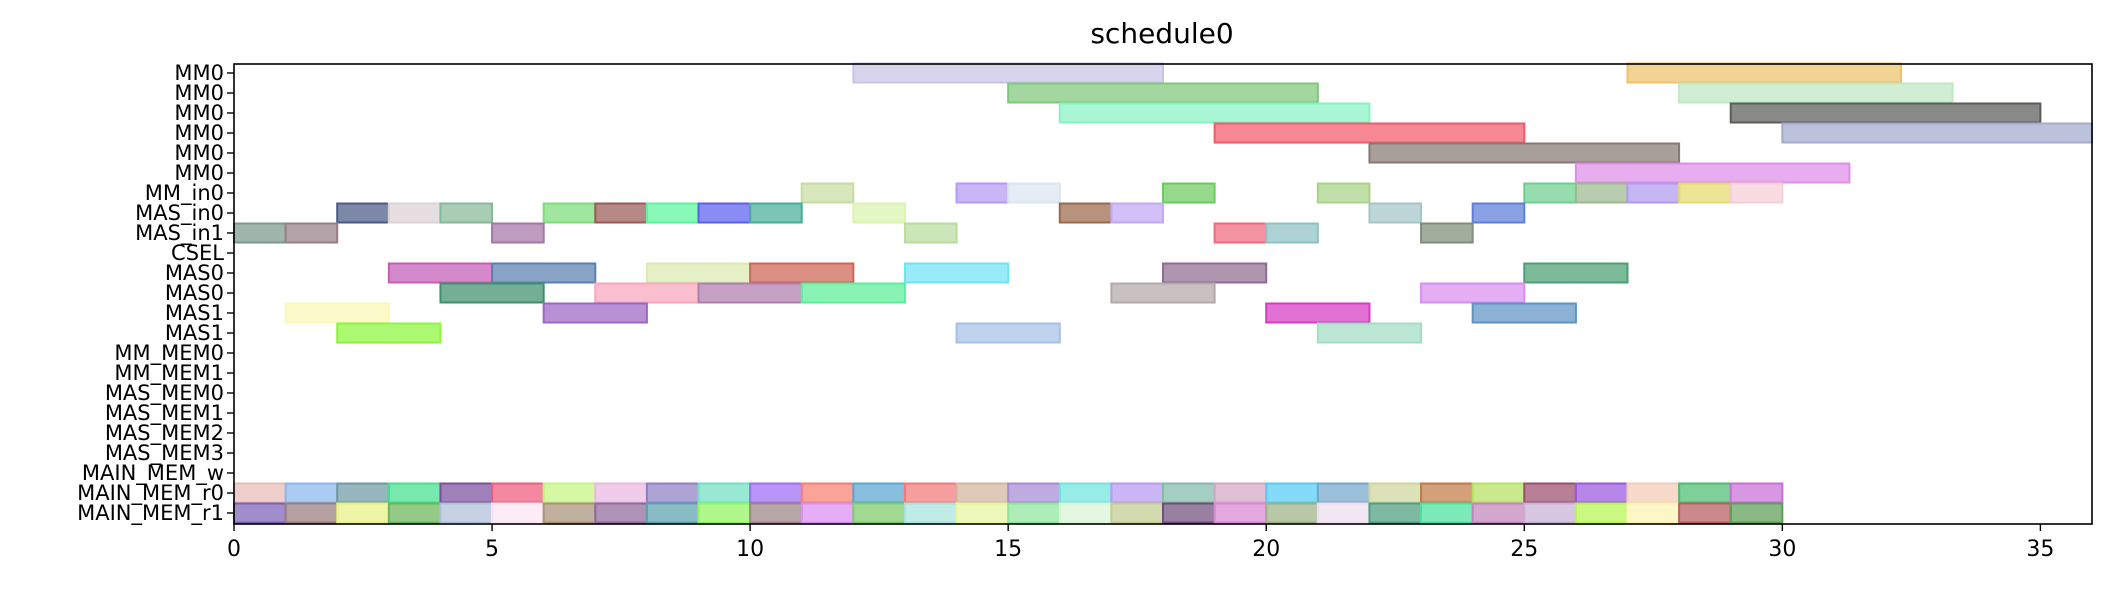  What do you see at coordinates (234, 549) in the screenshot?
I see `x-tick-label: 0` at bounding box center [234, 549].